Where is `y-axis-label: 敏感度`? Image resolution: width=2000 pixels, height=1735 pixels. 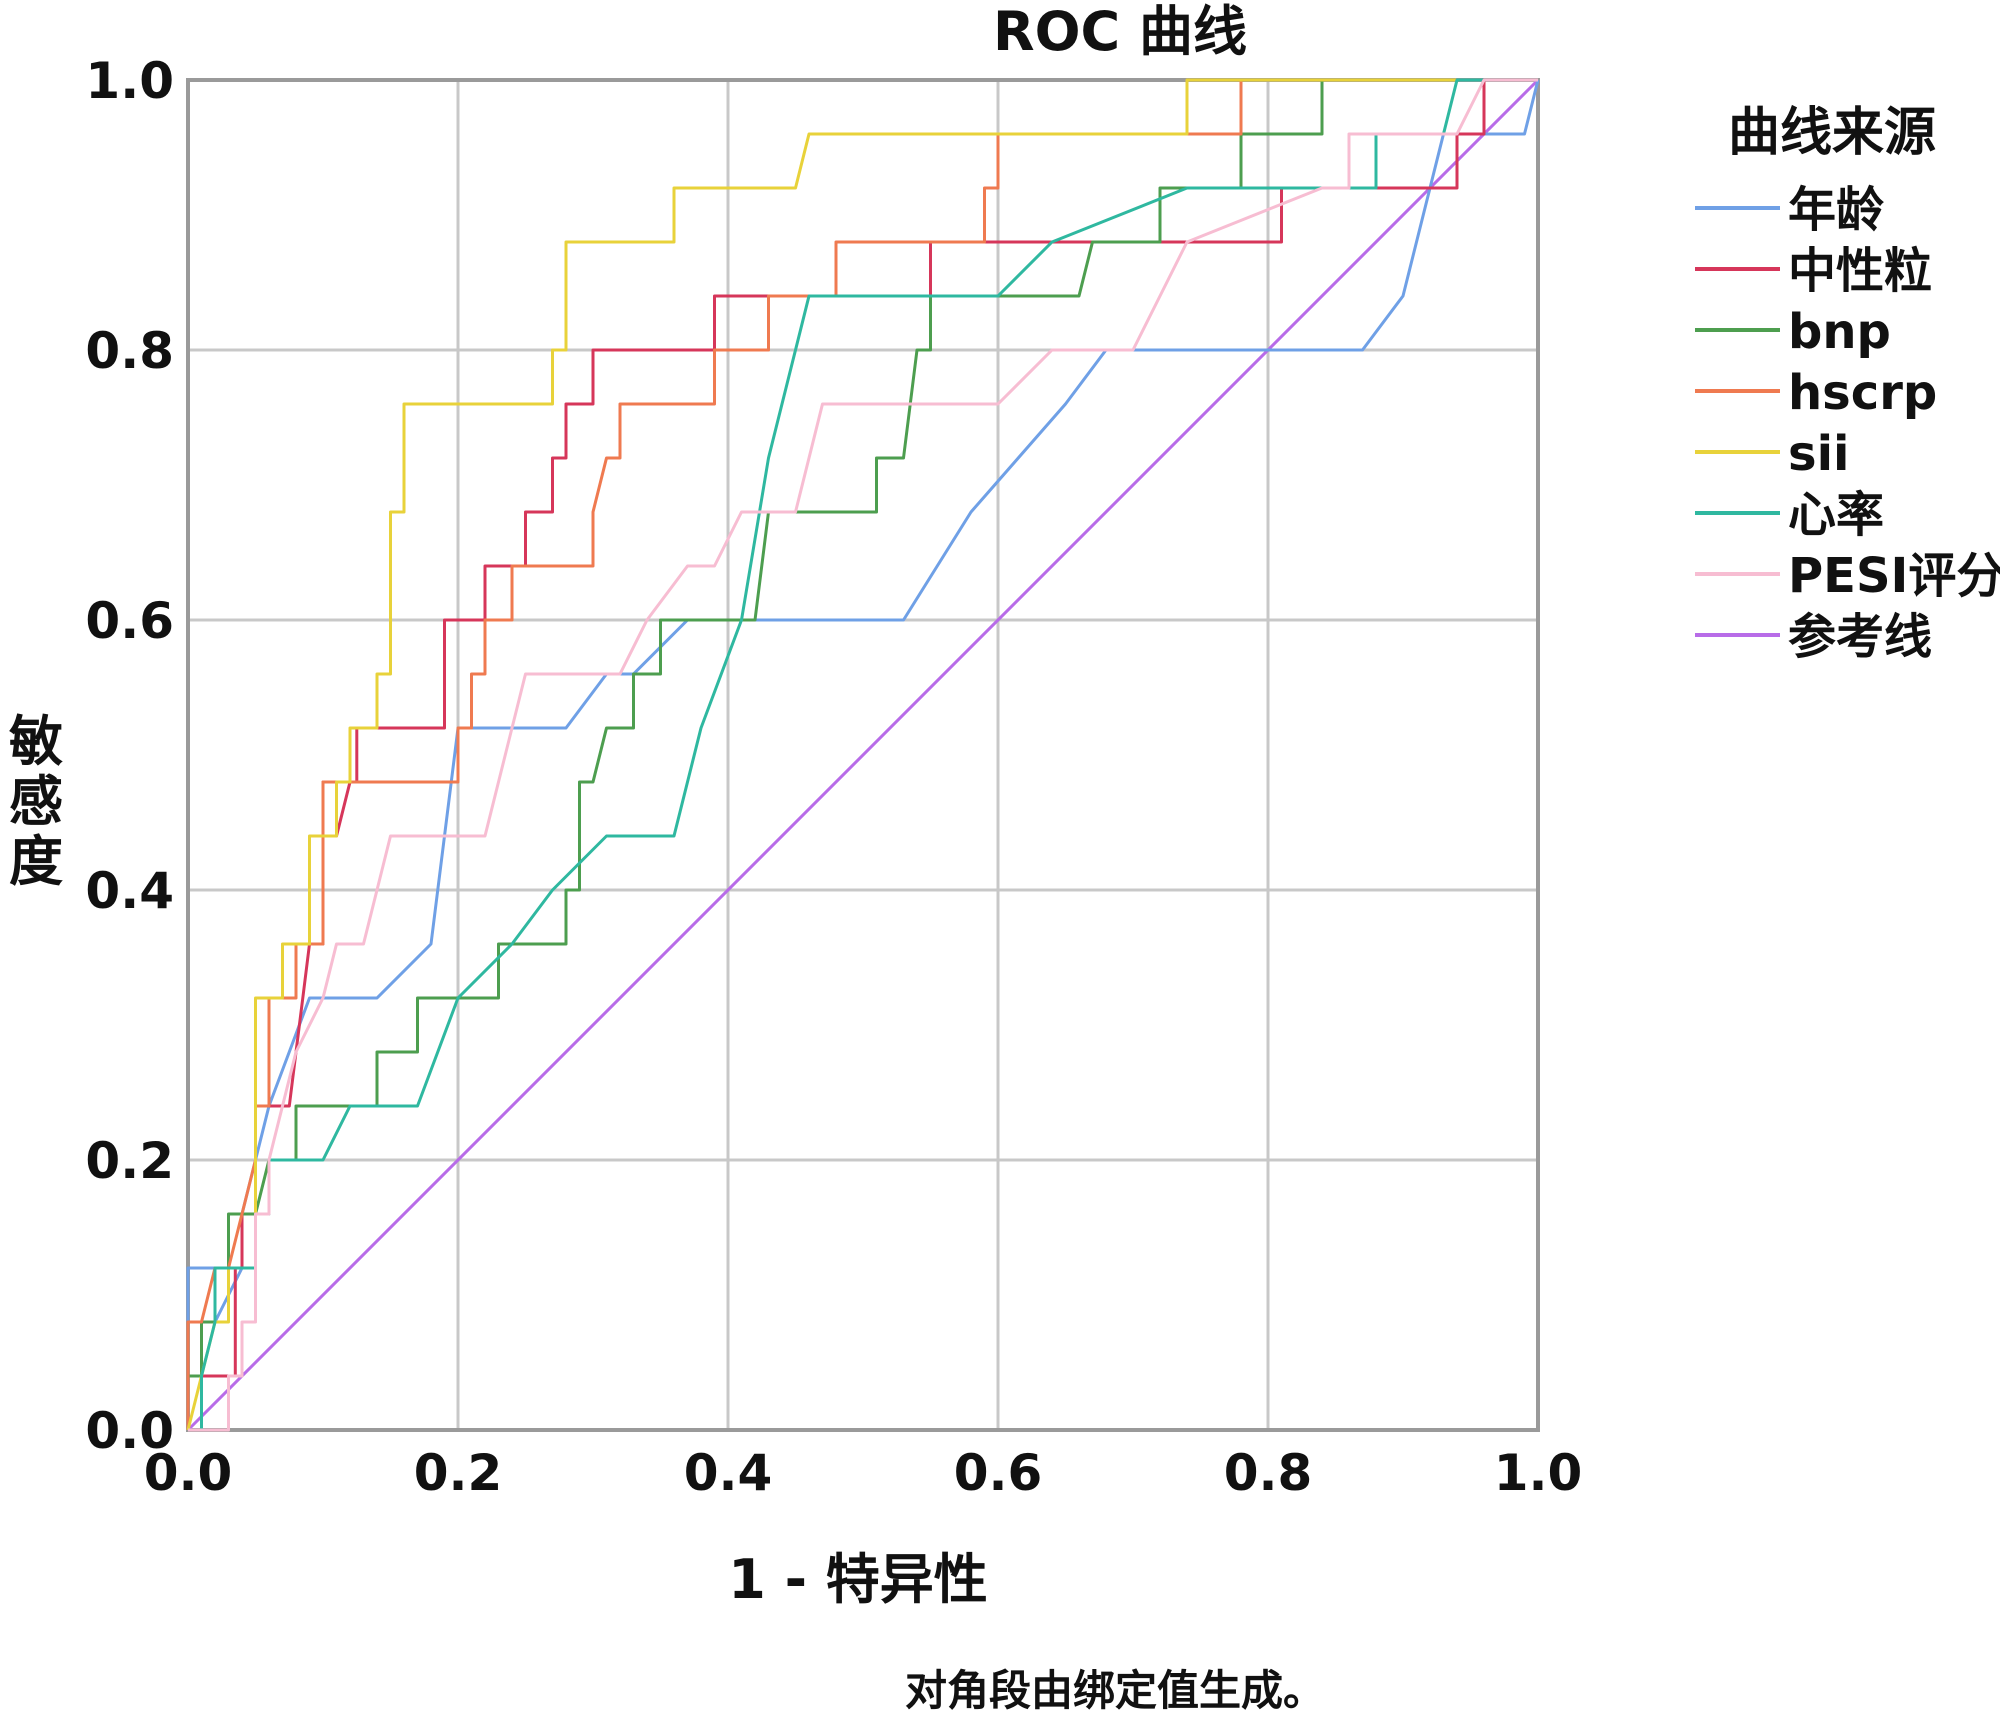 y-axis-label: 敏感度 is located at coordinates (36, 801).